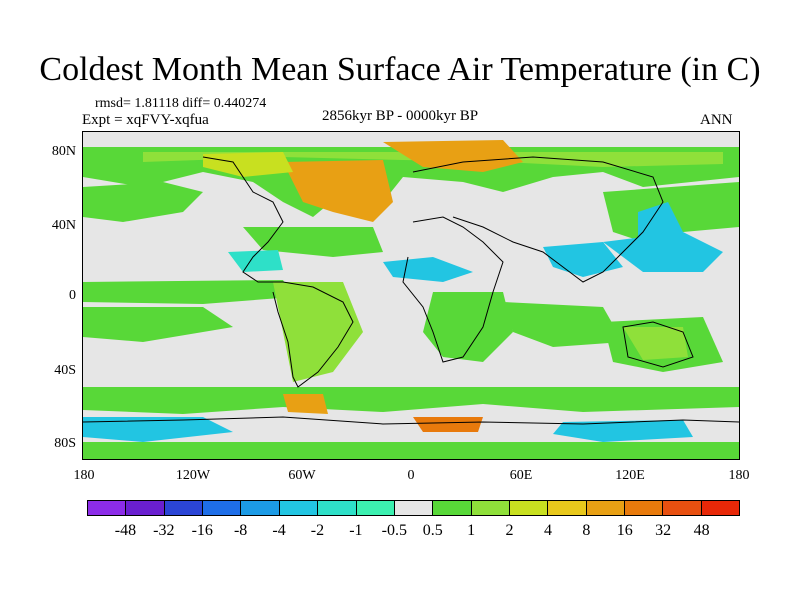  Describe the element at coordinates (563, 324) in the screenshot. I see `indian-ocean-green` at that location.